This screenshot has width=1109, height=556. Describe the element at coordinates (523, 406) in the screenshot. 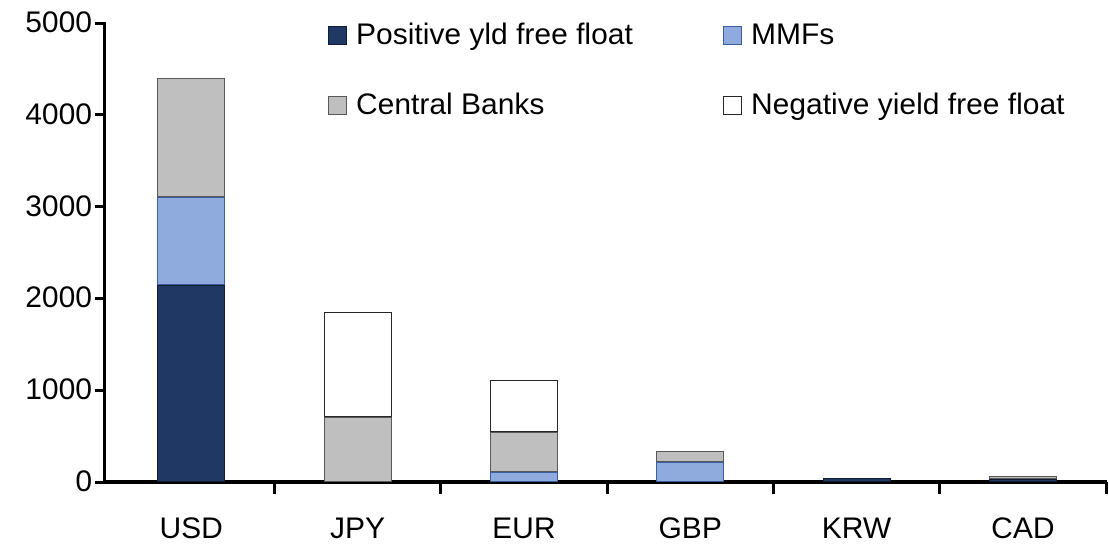

I see `bar-segment-eur-negative-yield-free-float` at that location.